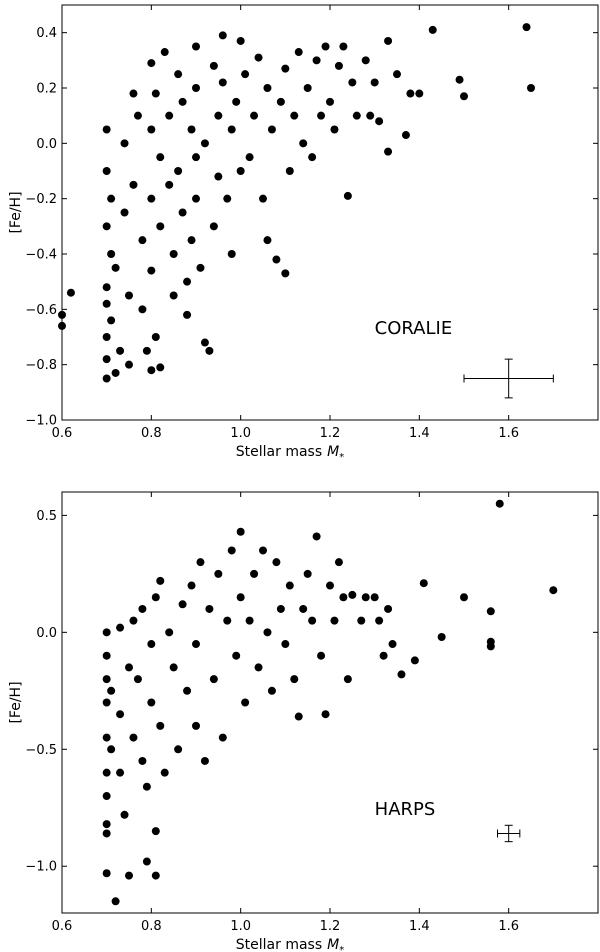 The width and height of the screenshot is (600, 952). Describe the element at coordinates (240, 926) in the screenshot. I see `x-tick-label: 1.0` at that location.